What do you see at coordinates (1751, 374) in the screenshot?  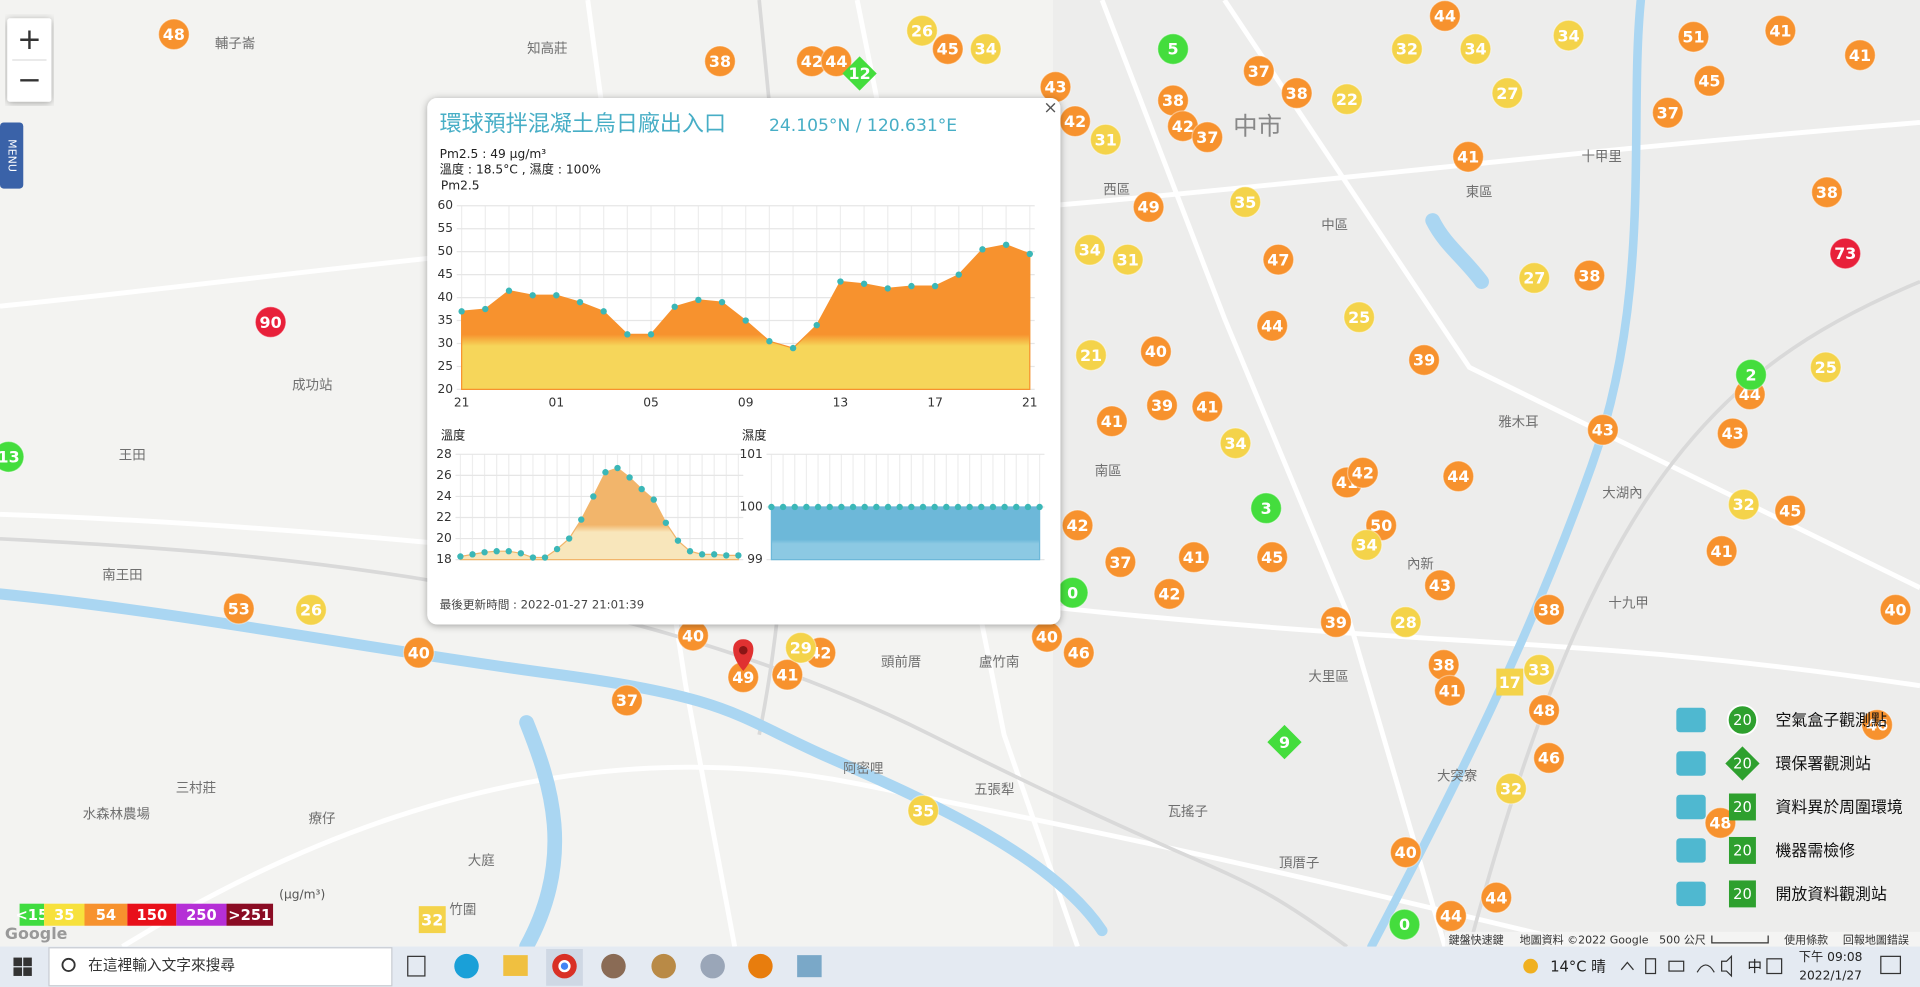 I see `station-marker: 2` at bounding box center [1751, 374].